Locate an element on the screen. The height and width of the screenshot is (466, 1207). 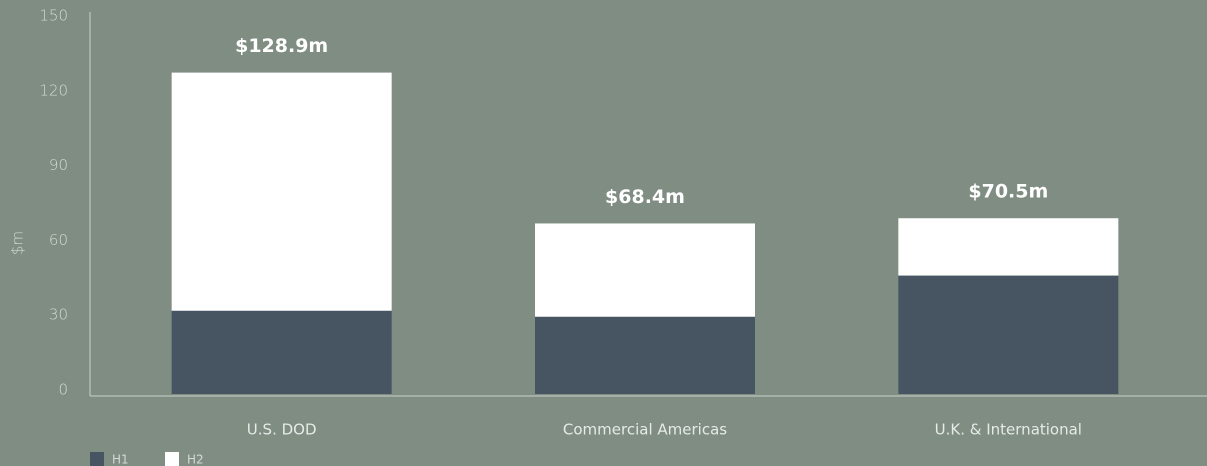
x-tick-label: Commercial Americas is located at coordinates (645, 430).